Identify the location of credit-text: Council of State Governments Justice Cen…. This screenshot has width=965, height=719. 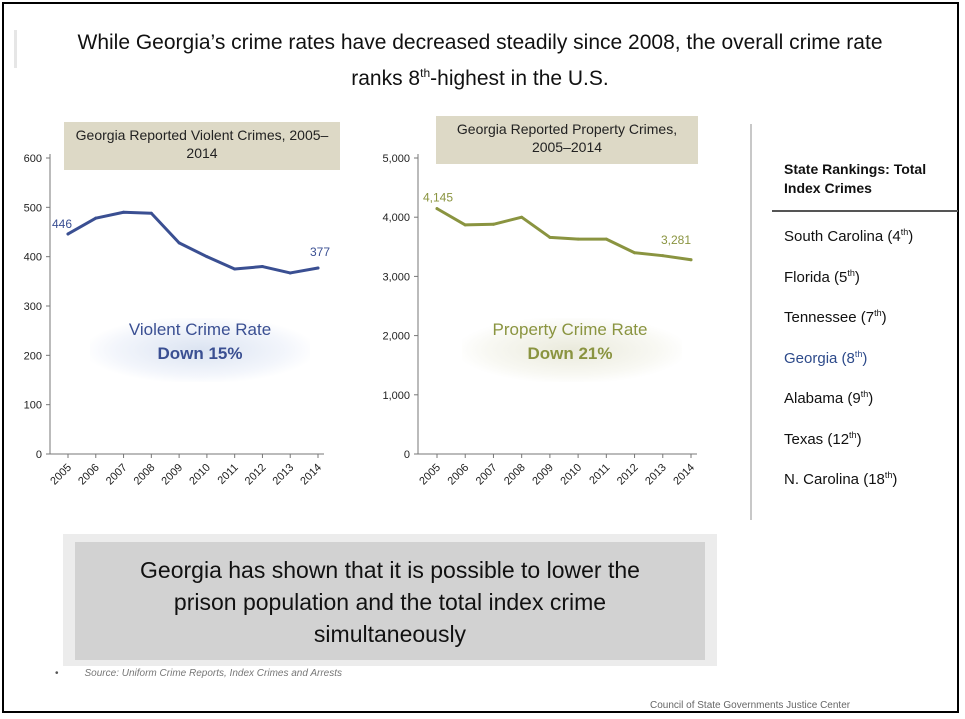
(750, 705).